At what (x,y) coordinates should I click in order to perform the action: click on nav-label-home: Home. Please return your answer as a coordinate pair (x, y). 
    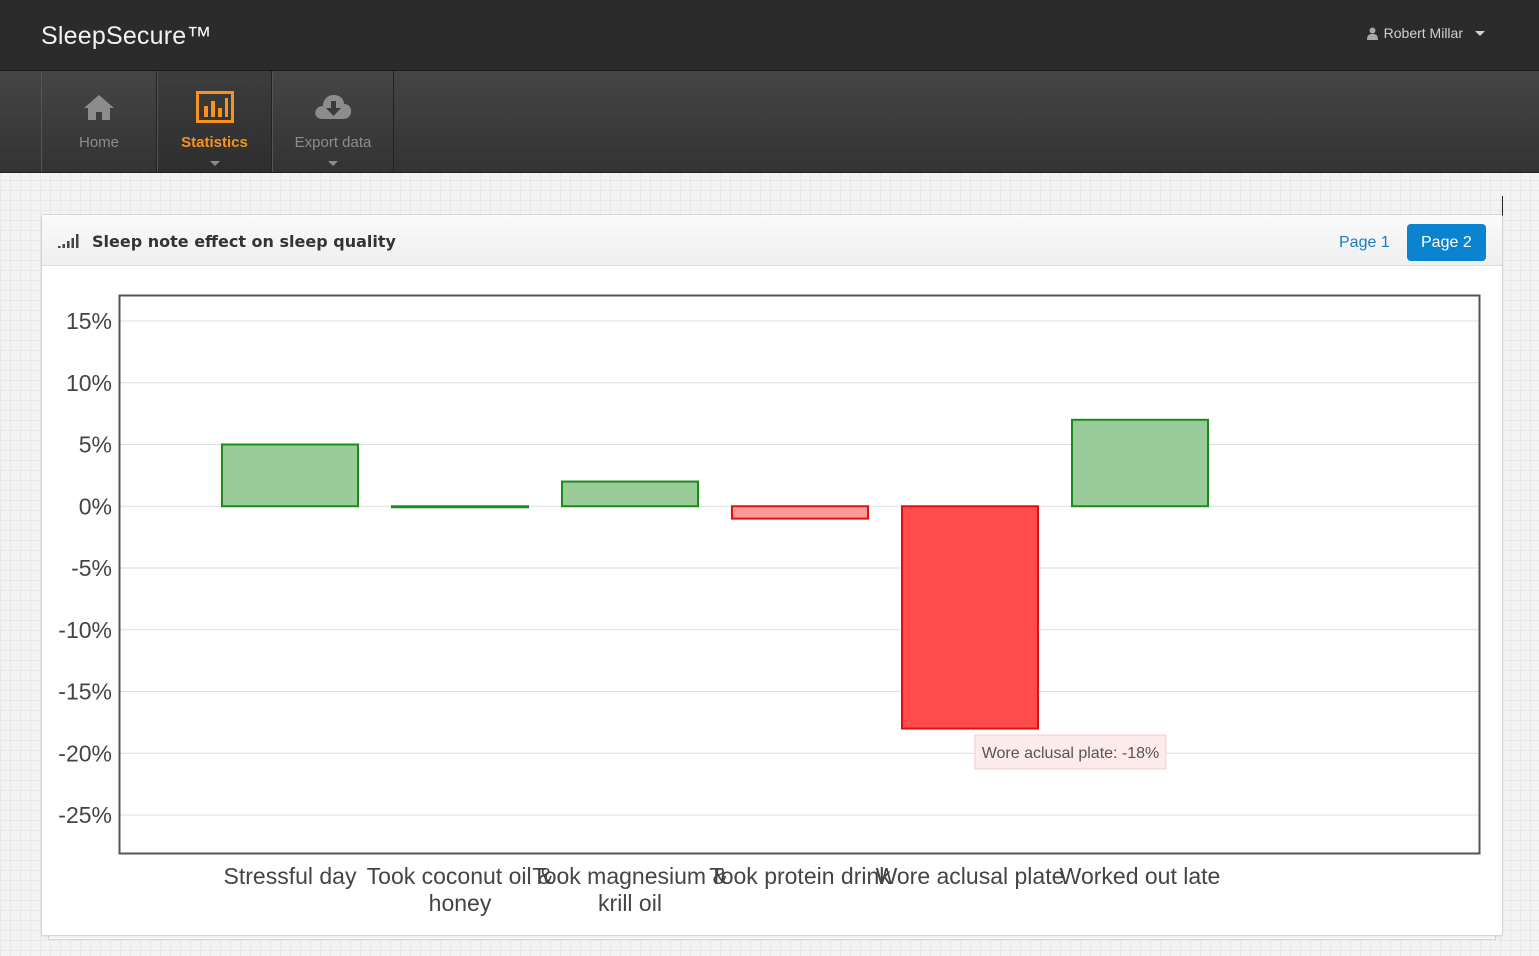
    Looking at the image, I should click on (98, 142).